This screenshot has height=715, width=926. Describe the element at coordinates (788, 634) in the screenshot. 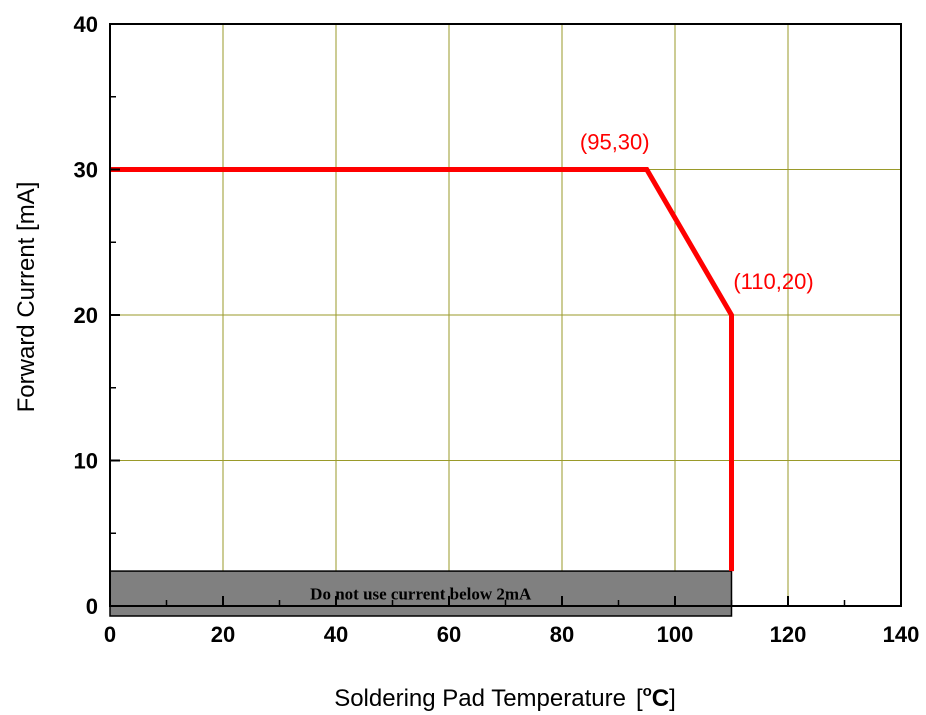

I see `x-tick-label: 120` at that location.